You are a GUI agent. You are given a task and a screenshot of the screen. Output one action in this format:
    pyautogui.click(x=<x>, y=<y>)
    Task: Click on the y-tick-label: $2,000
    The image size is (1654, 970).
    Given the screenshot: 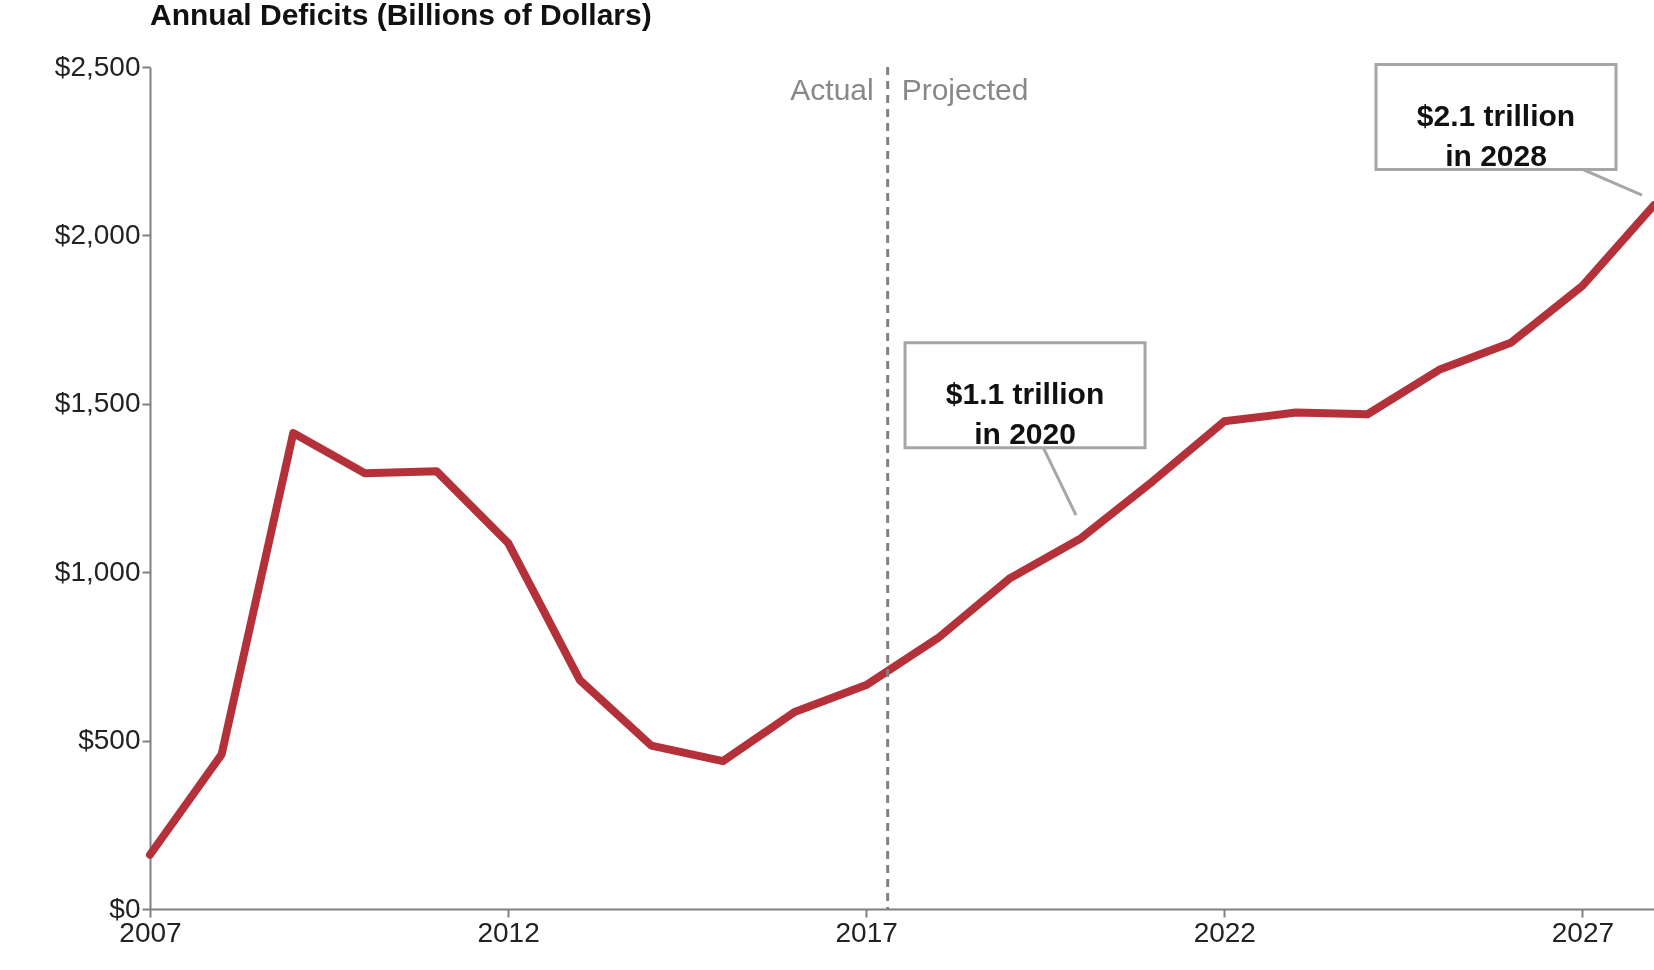 What is the action you would take?
    pyautogui.click(x=97, y=234)
    